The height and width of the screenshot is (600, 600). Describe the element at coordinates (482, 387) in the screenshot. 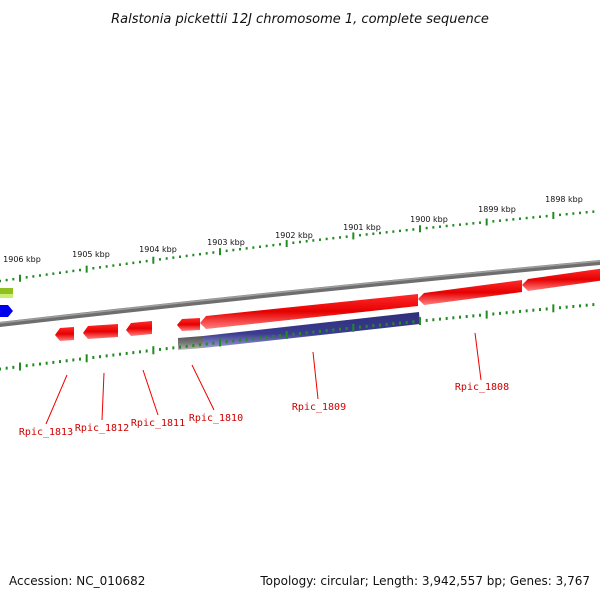

I see `gene-label: Rpic_1808` at that location.